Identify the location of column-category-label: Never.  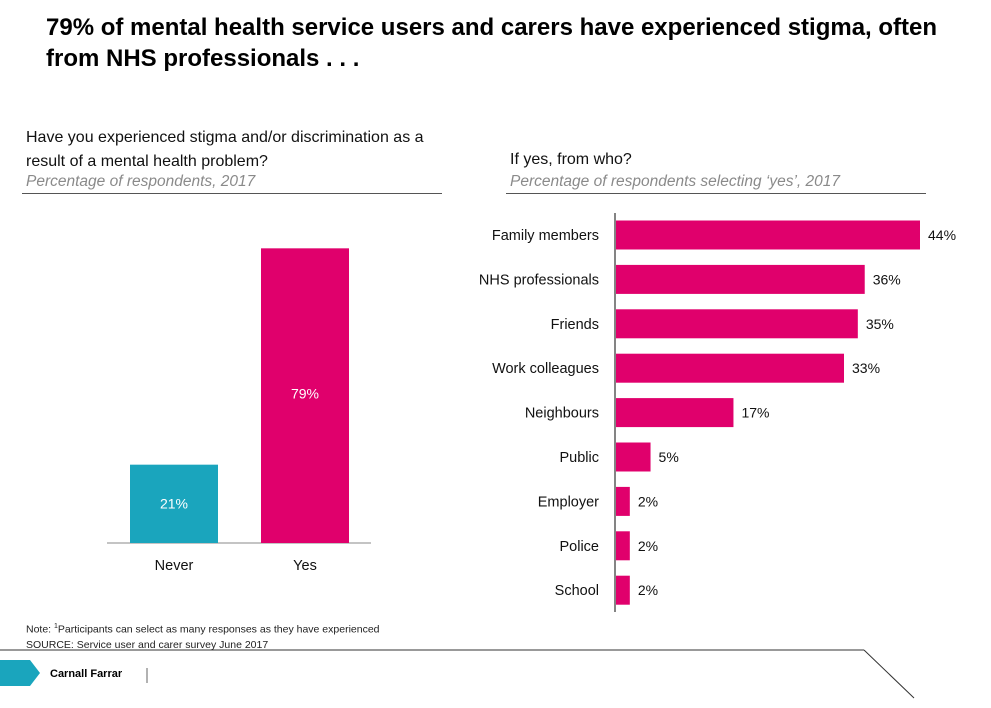
(174, 566).